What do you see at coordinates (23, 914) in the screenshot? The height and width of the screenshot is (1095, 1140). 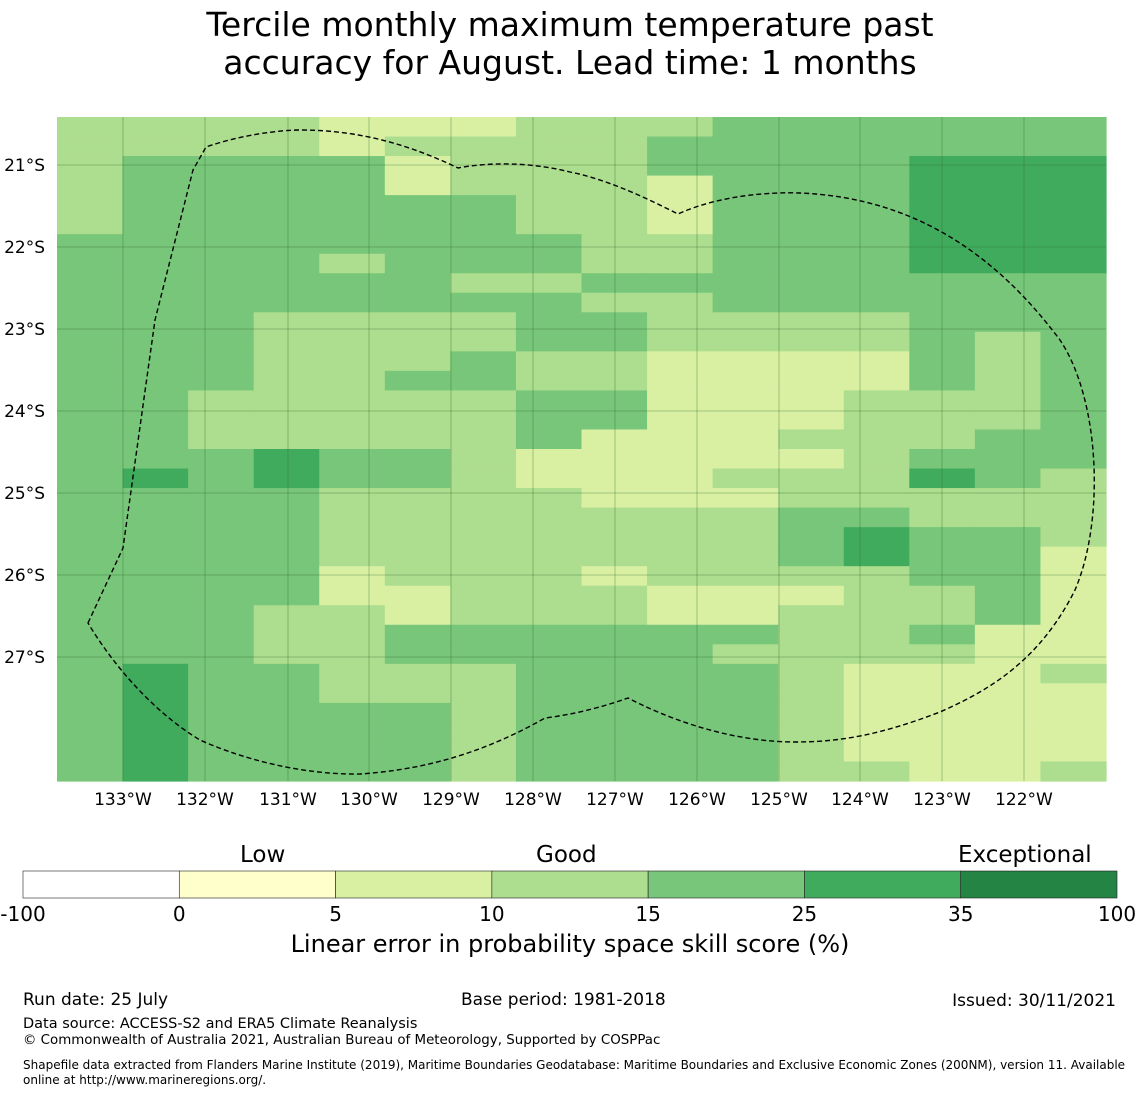 I see `colorbar-tick-label: -100` at bounding box center [23, 914].